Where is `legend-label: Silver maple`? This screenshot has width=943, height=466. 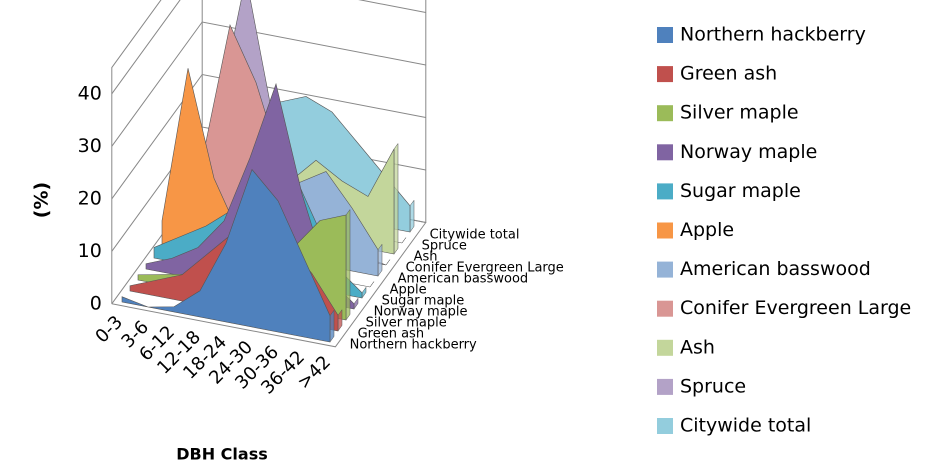 legend-label: Silver maple is located at coordinates (739, 113).